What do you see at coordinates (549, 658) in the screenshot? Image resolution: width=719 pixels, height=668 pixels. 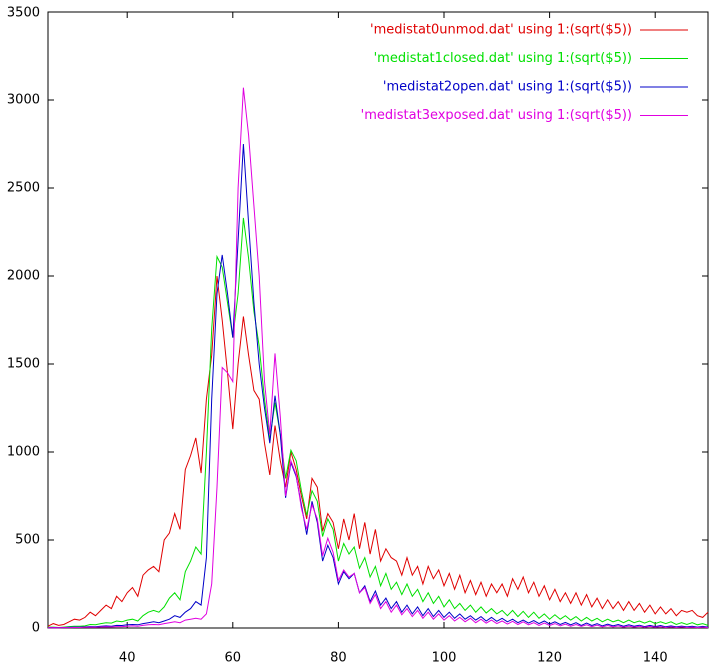 I see `x-tick-label: 120` at bounding box center [549, 658].